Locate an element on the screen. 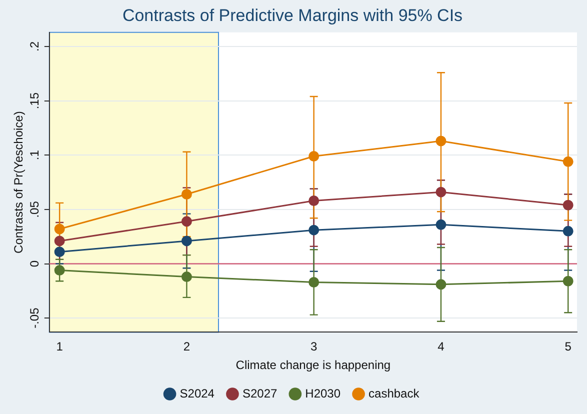 This screenshot has height=414, width=587. x-tick-label: 1 is located at coordinates (60, 347).